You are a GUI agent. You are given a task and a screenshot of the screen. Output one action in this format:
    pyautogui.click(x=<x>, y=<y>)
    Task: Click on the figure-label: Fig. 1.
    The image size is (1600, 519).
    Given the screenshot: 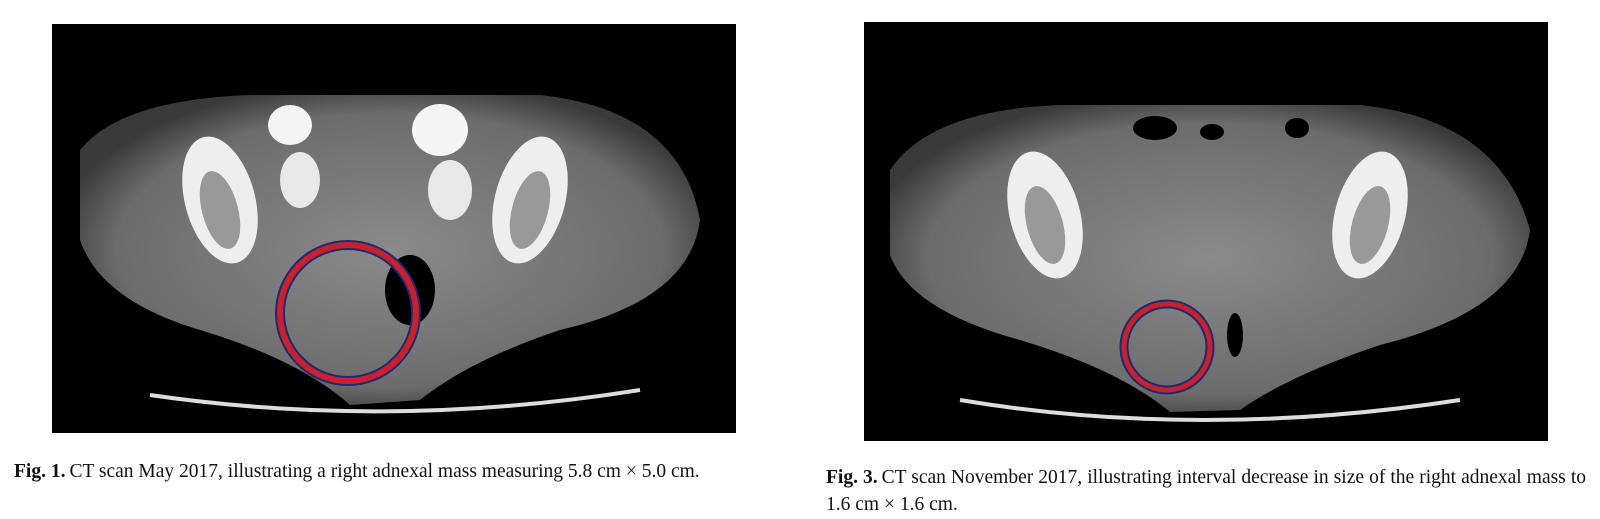 What is the action you would take?
    pyautogui.click(x=40, y=471)
    